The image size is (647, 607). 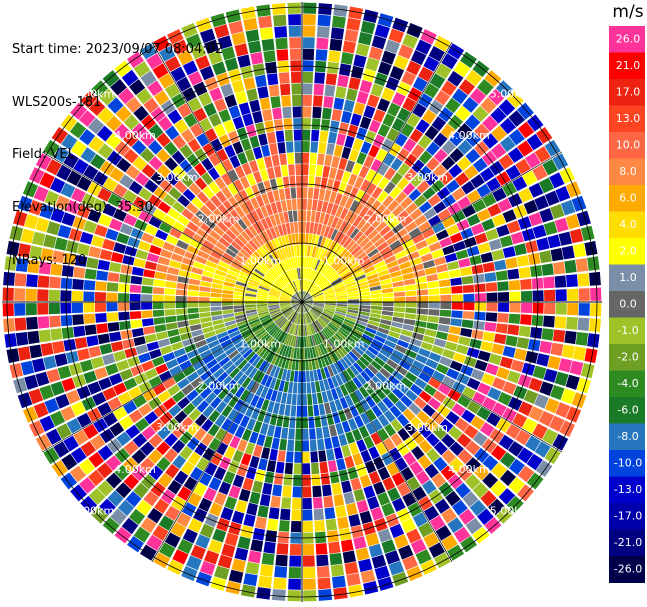 I want to click on colorbar-tick-label: -13.0, so click(x=628, y=489).